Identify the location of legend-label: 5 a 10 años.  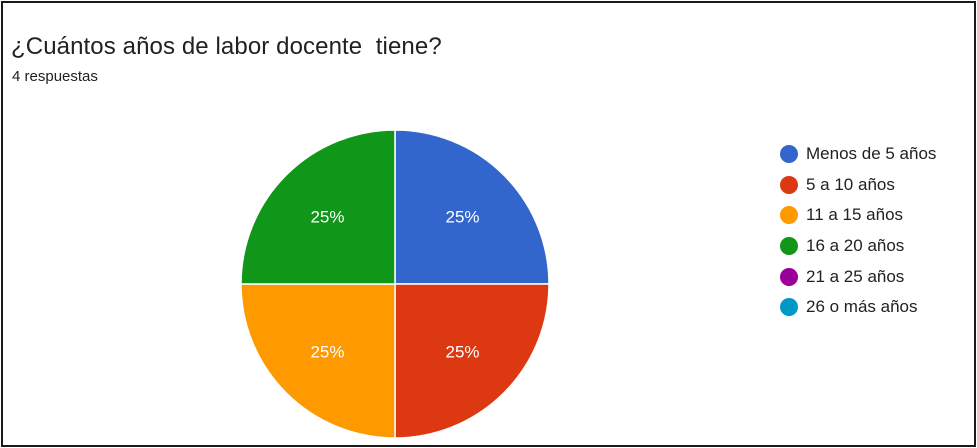
(850, 184).